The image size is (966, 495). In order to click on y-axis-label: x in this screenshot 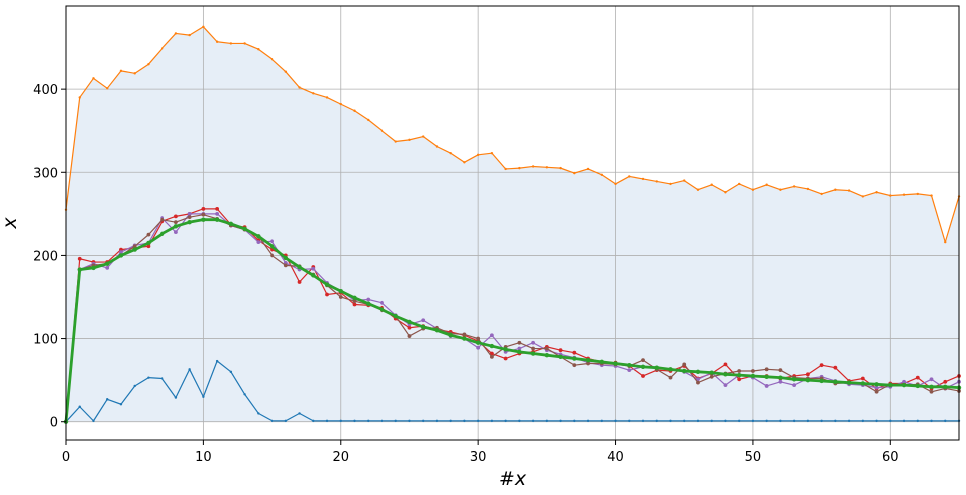, I will do `click(10, 223)`.